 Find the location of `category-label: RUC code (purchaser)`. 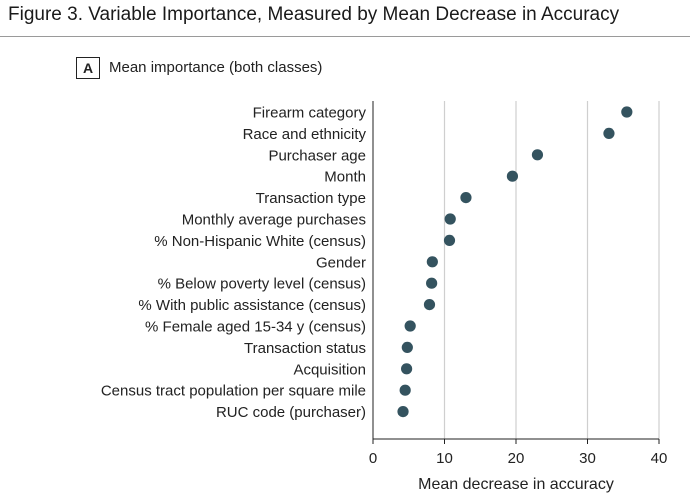

category-label: RUC code (purchaser) is located at coordinates (291, 412).